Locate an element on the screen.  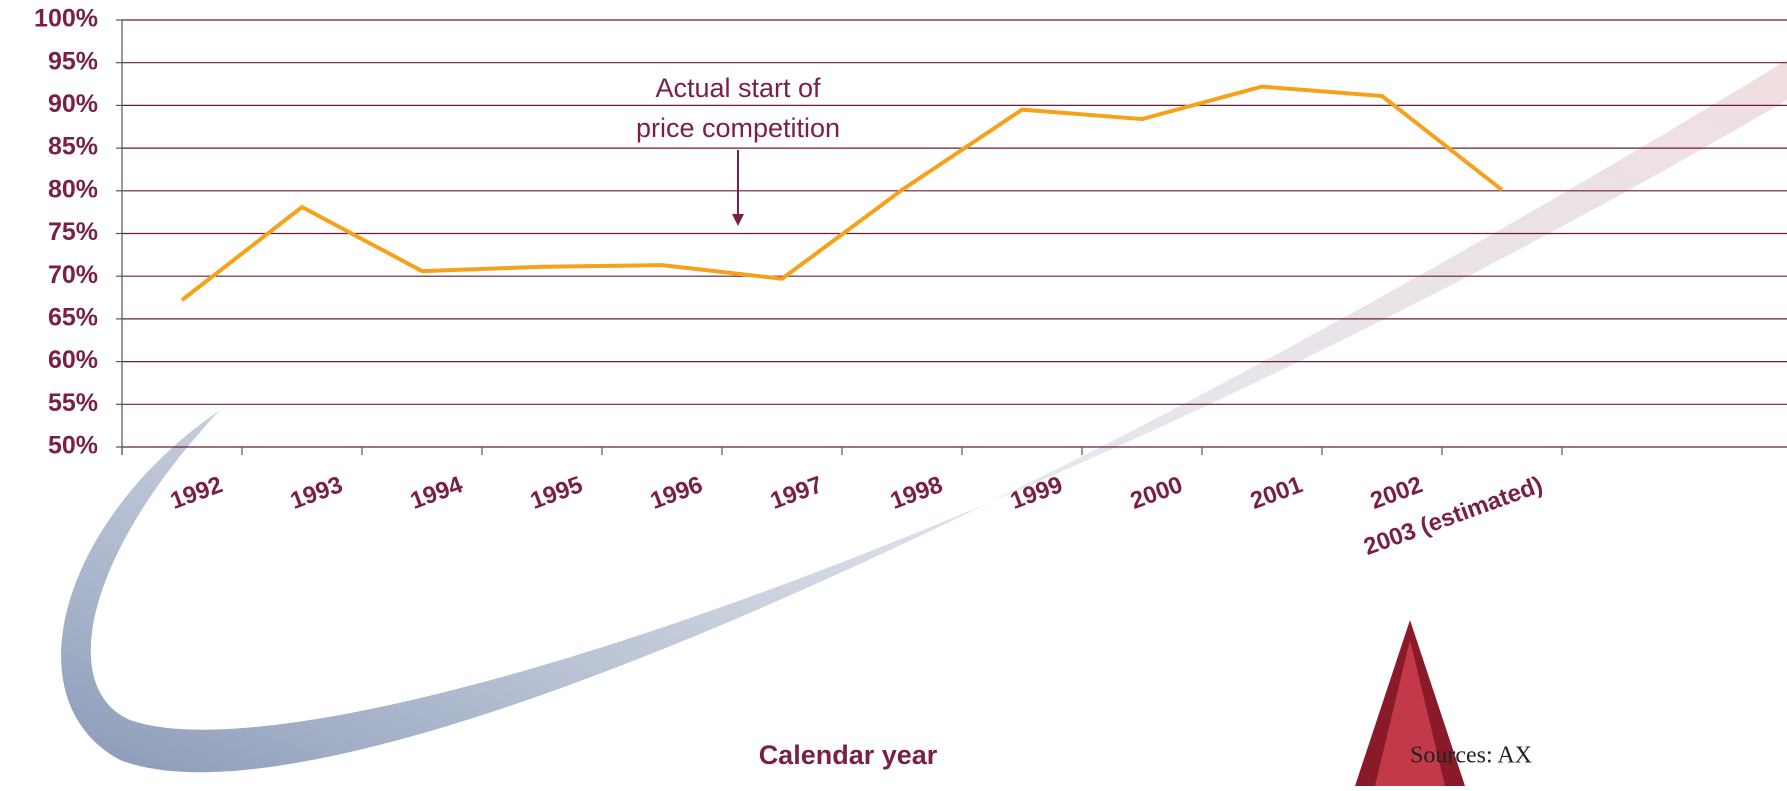
y-tick-label: 60% is located at coordinates (73, 360).